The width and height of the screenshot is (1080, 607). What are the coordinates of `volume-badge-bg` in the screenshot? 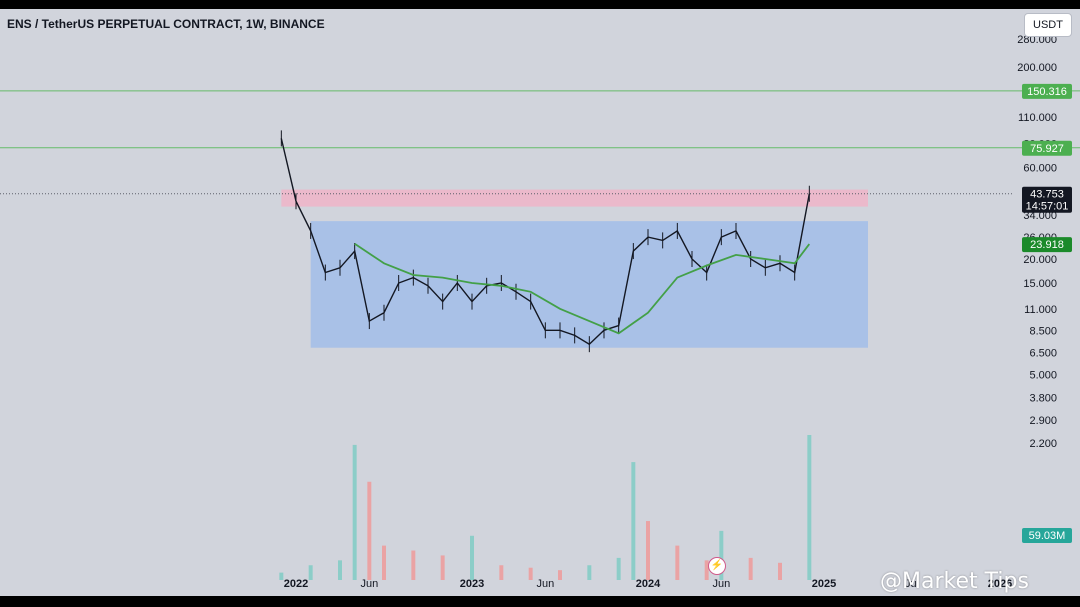 It's located at (1047, 535).